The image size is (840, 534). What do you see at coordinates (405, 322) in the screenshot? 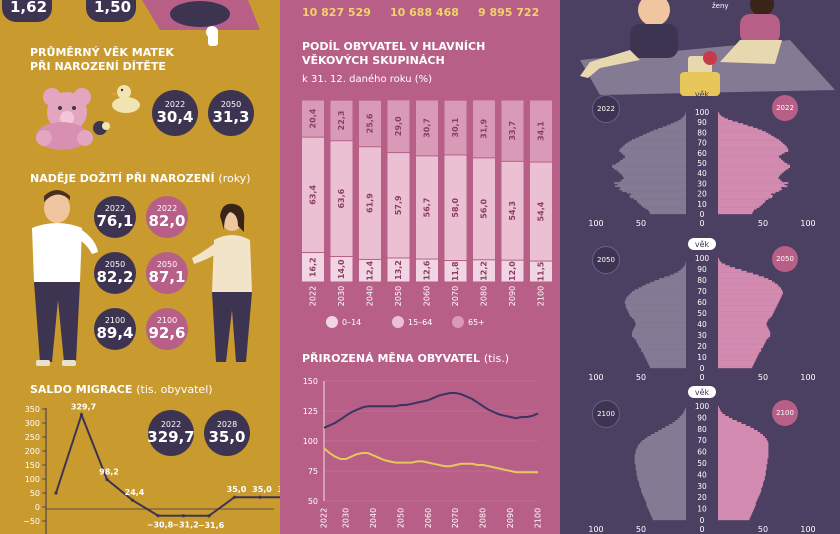
I see `age-groups-legend: 0–14 15–64 65+` at bounding box center [405, 322].